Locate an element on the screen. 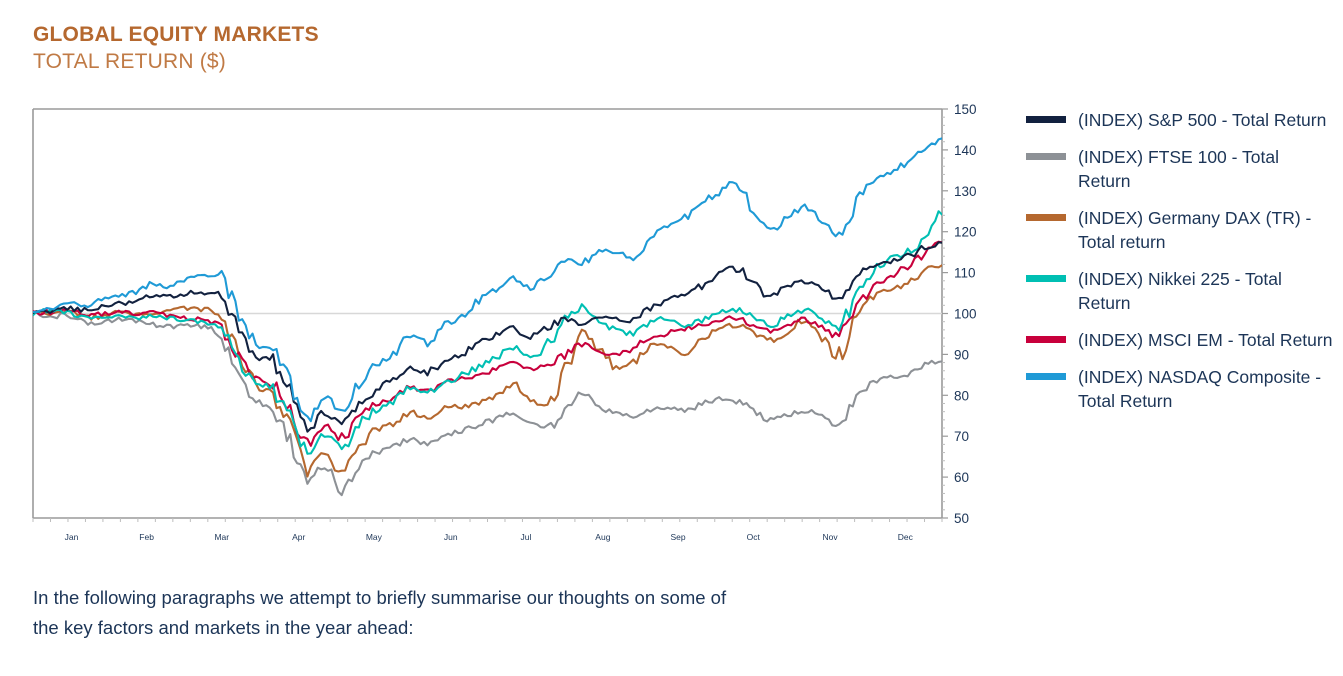  svg-text: 150 is located at coordinates (965, 109).